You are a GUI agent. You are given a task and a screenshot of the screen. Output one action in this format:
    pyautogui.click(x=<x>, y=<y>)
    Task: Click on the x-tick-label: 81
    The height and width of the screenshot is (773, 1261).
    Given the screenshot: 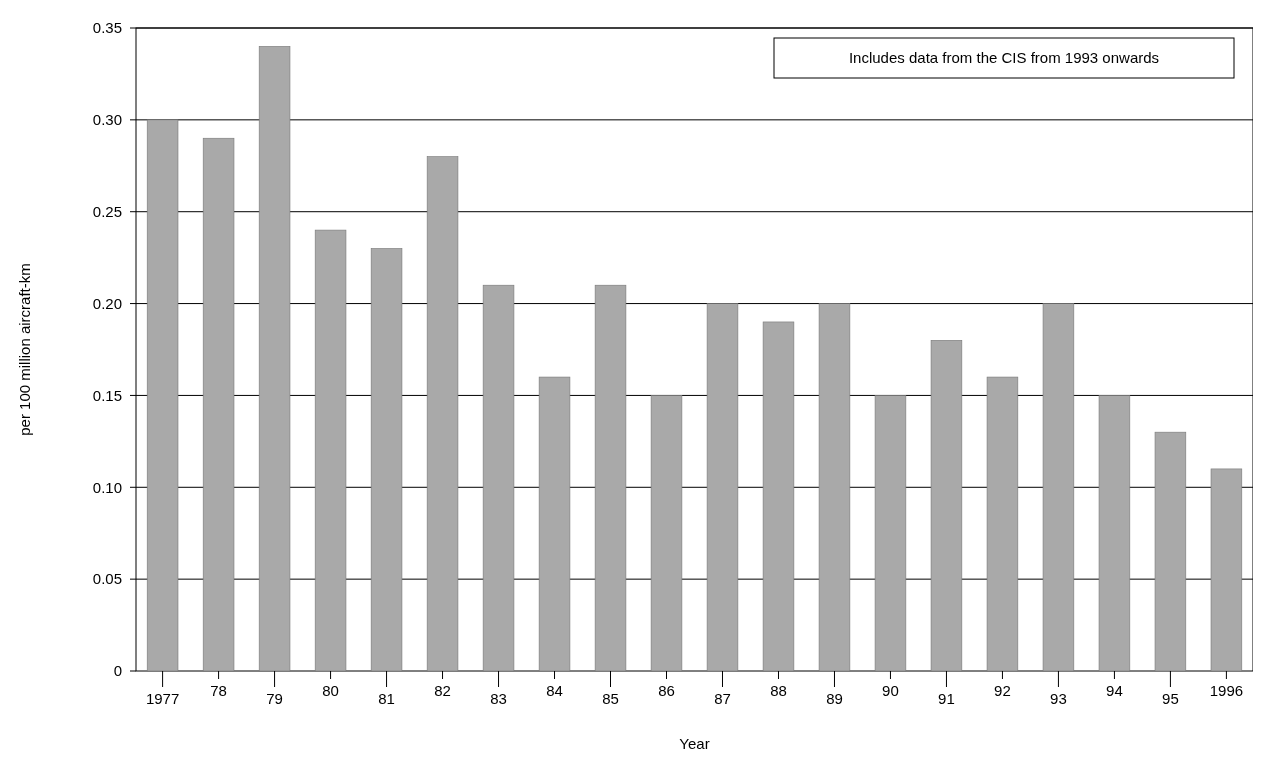 What is the action you would take?
    pyautogui.click(x=386, y=698)
    